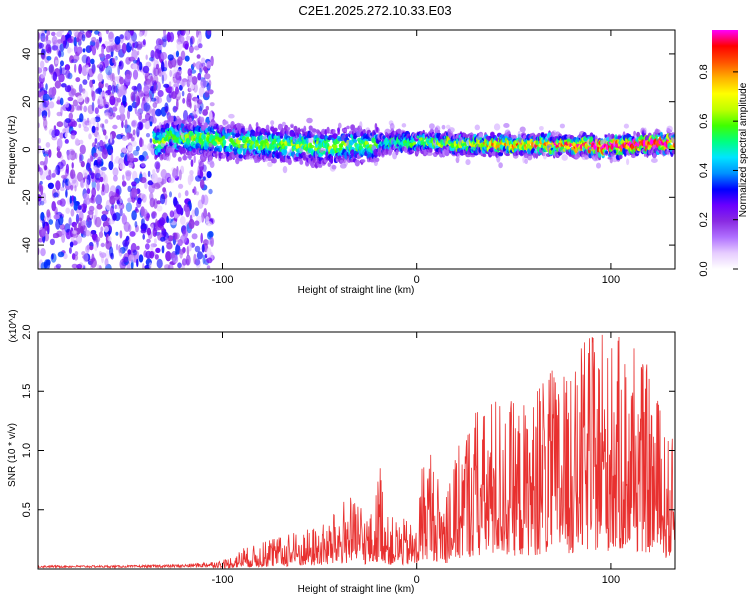  What do you see at coordinates (704, 268) in the screenshot?
I see `colorbar-tick-label: 0.0` at bounding box center [704, 268].